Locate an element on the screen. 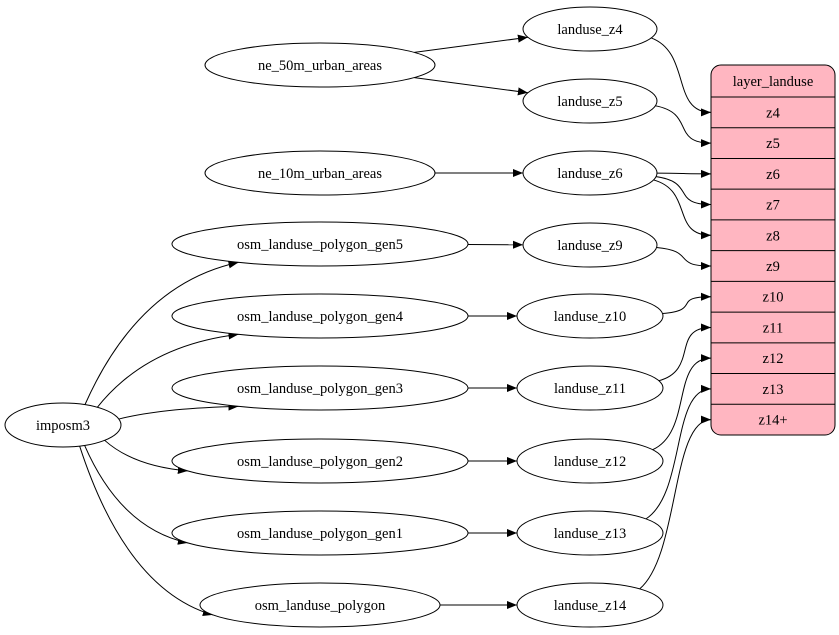  record-port-z5: z5 is located at coordinates (773, 144).